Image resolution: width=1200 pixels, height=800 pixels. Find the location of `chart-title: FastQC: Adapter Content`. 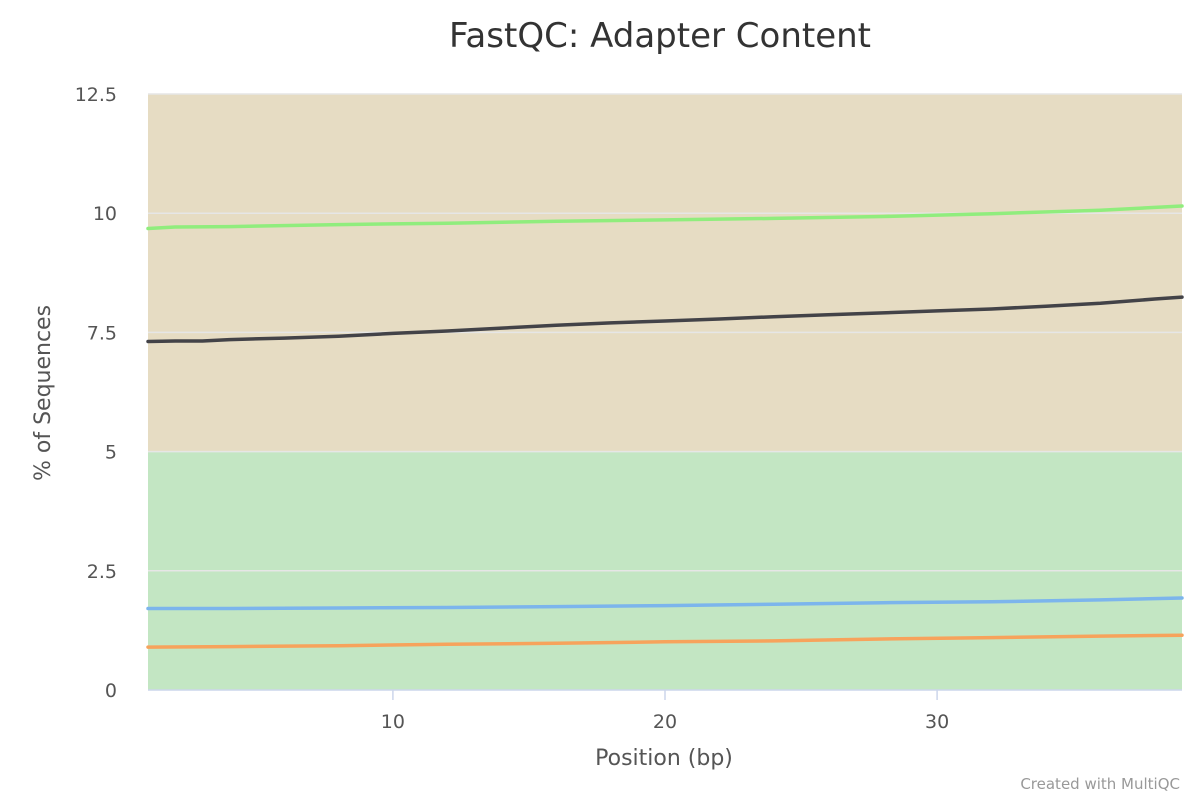

chart-title: FastQC: Adapter Content is located at coordinates (660, 36).